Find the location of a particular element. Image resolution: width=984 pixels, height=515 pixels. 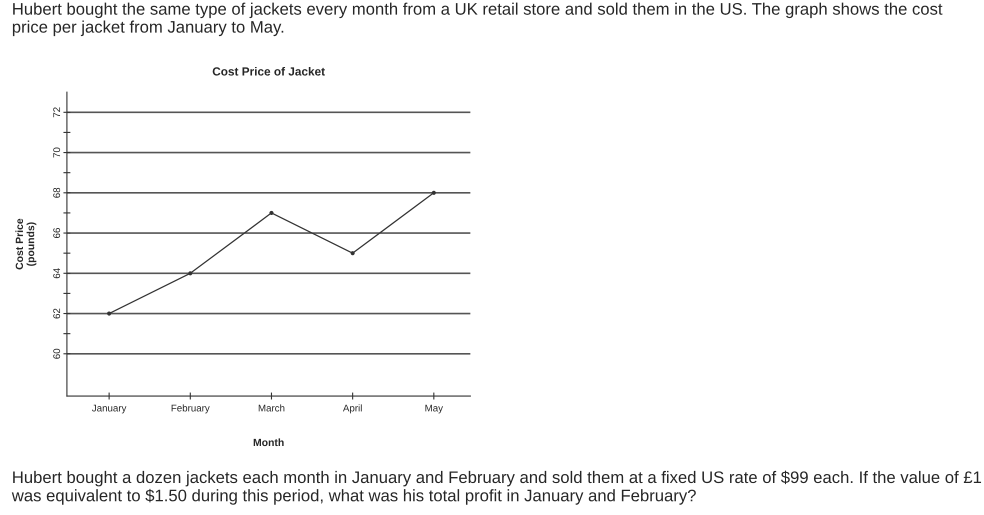

y-tick-label: 72 is located at coordinates (56, 112).